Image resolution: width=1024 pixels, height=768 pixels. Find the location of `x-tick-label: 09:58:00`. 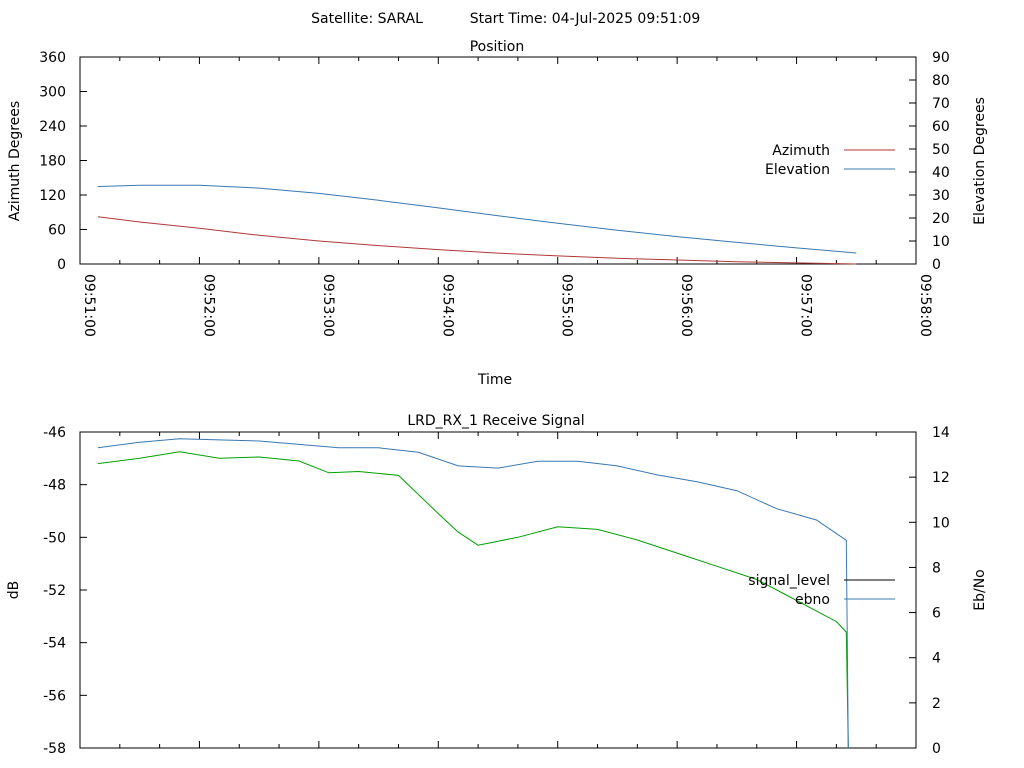

x-tick-label: 09:58:00 is located at coordinates (925, 305).